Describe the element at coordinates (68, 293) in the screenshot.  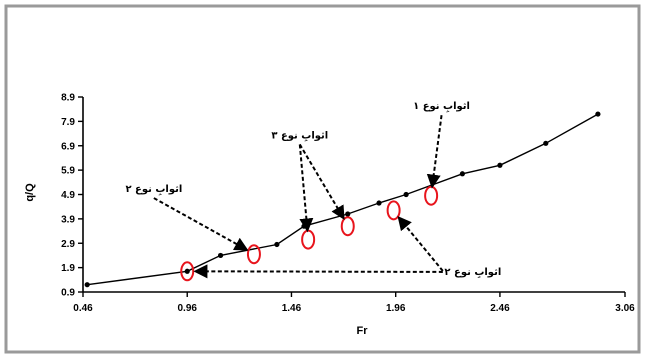
I see `y-tick-label: 0.9` at that location.